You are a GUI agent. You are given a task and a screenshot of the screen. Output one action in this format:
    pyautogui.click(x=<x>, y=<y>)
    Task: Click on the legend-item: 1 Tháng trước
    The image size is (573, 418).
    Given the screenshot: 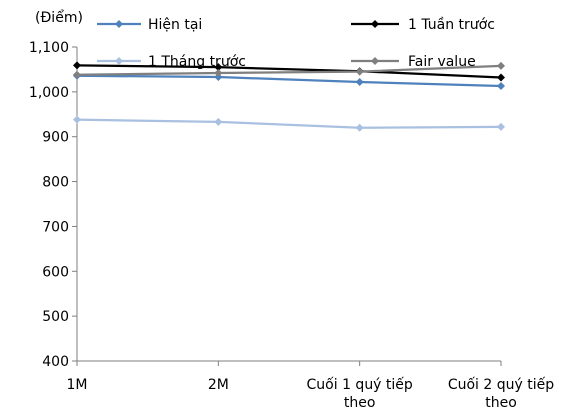 What is the action you would take?
    pyautogui.click(x=171, y=62)
    